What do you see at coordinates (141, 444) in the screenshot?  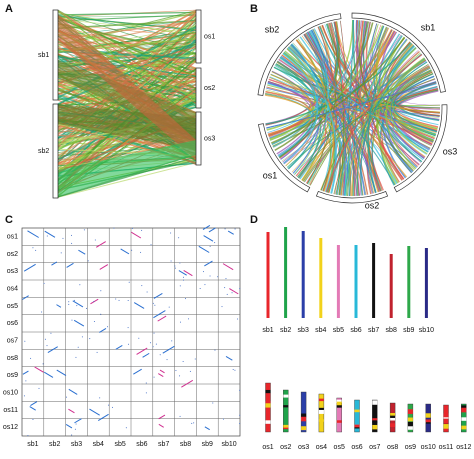 I see `column-label: sb6` at bounding box center [141, 444].